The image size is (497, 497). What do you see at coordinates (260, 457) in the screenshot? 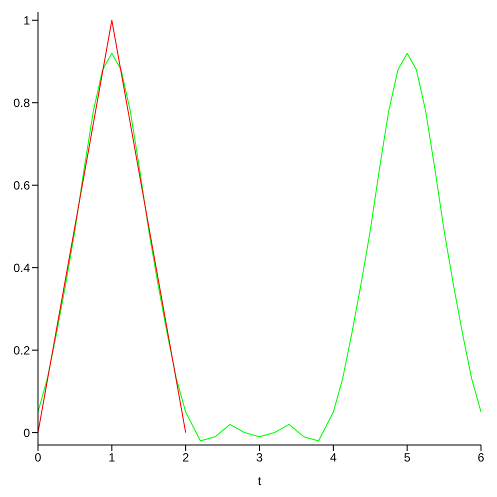
I see `x-tick-label: 3` at bounding box center [260, 457].